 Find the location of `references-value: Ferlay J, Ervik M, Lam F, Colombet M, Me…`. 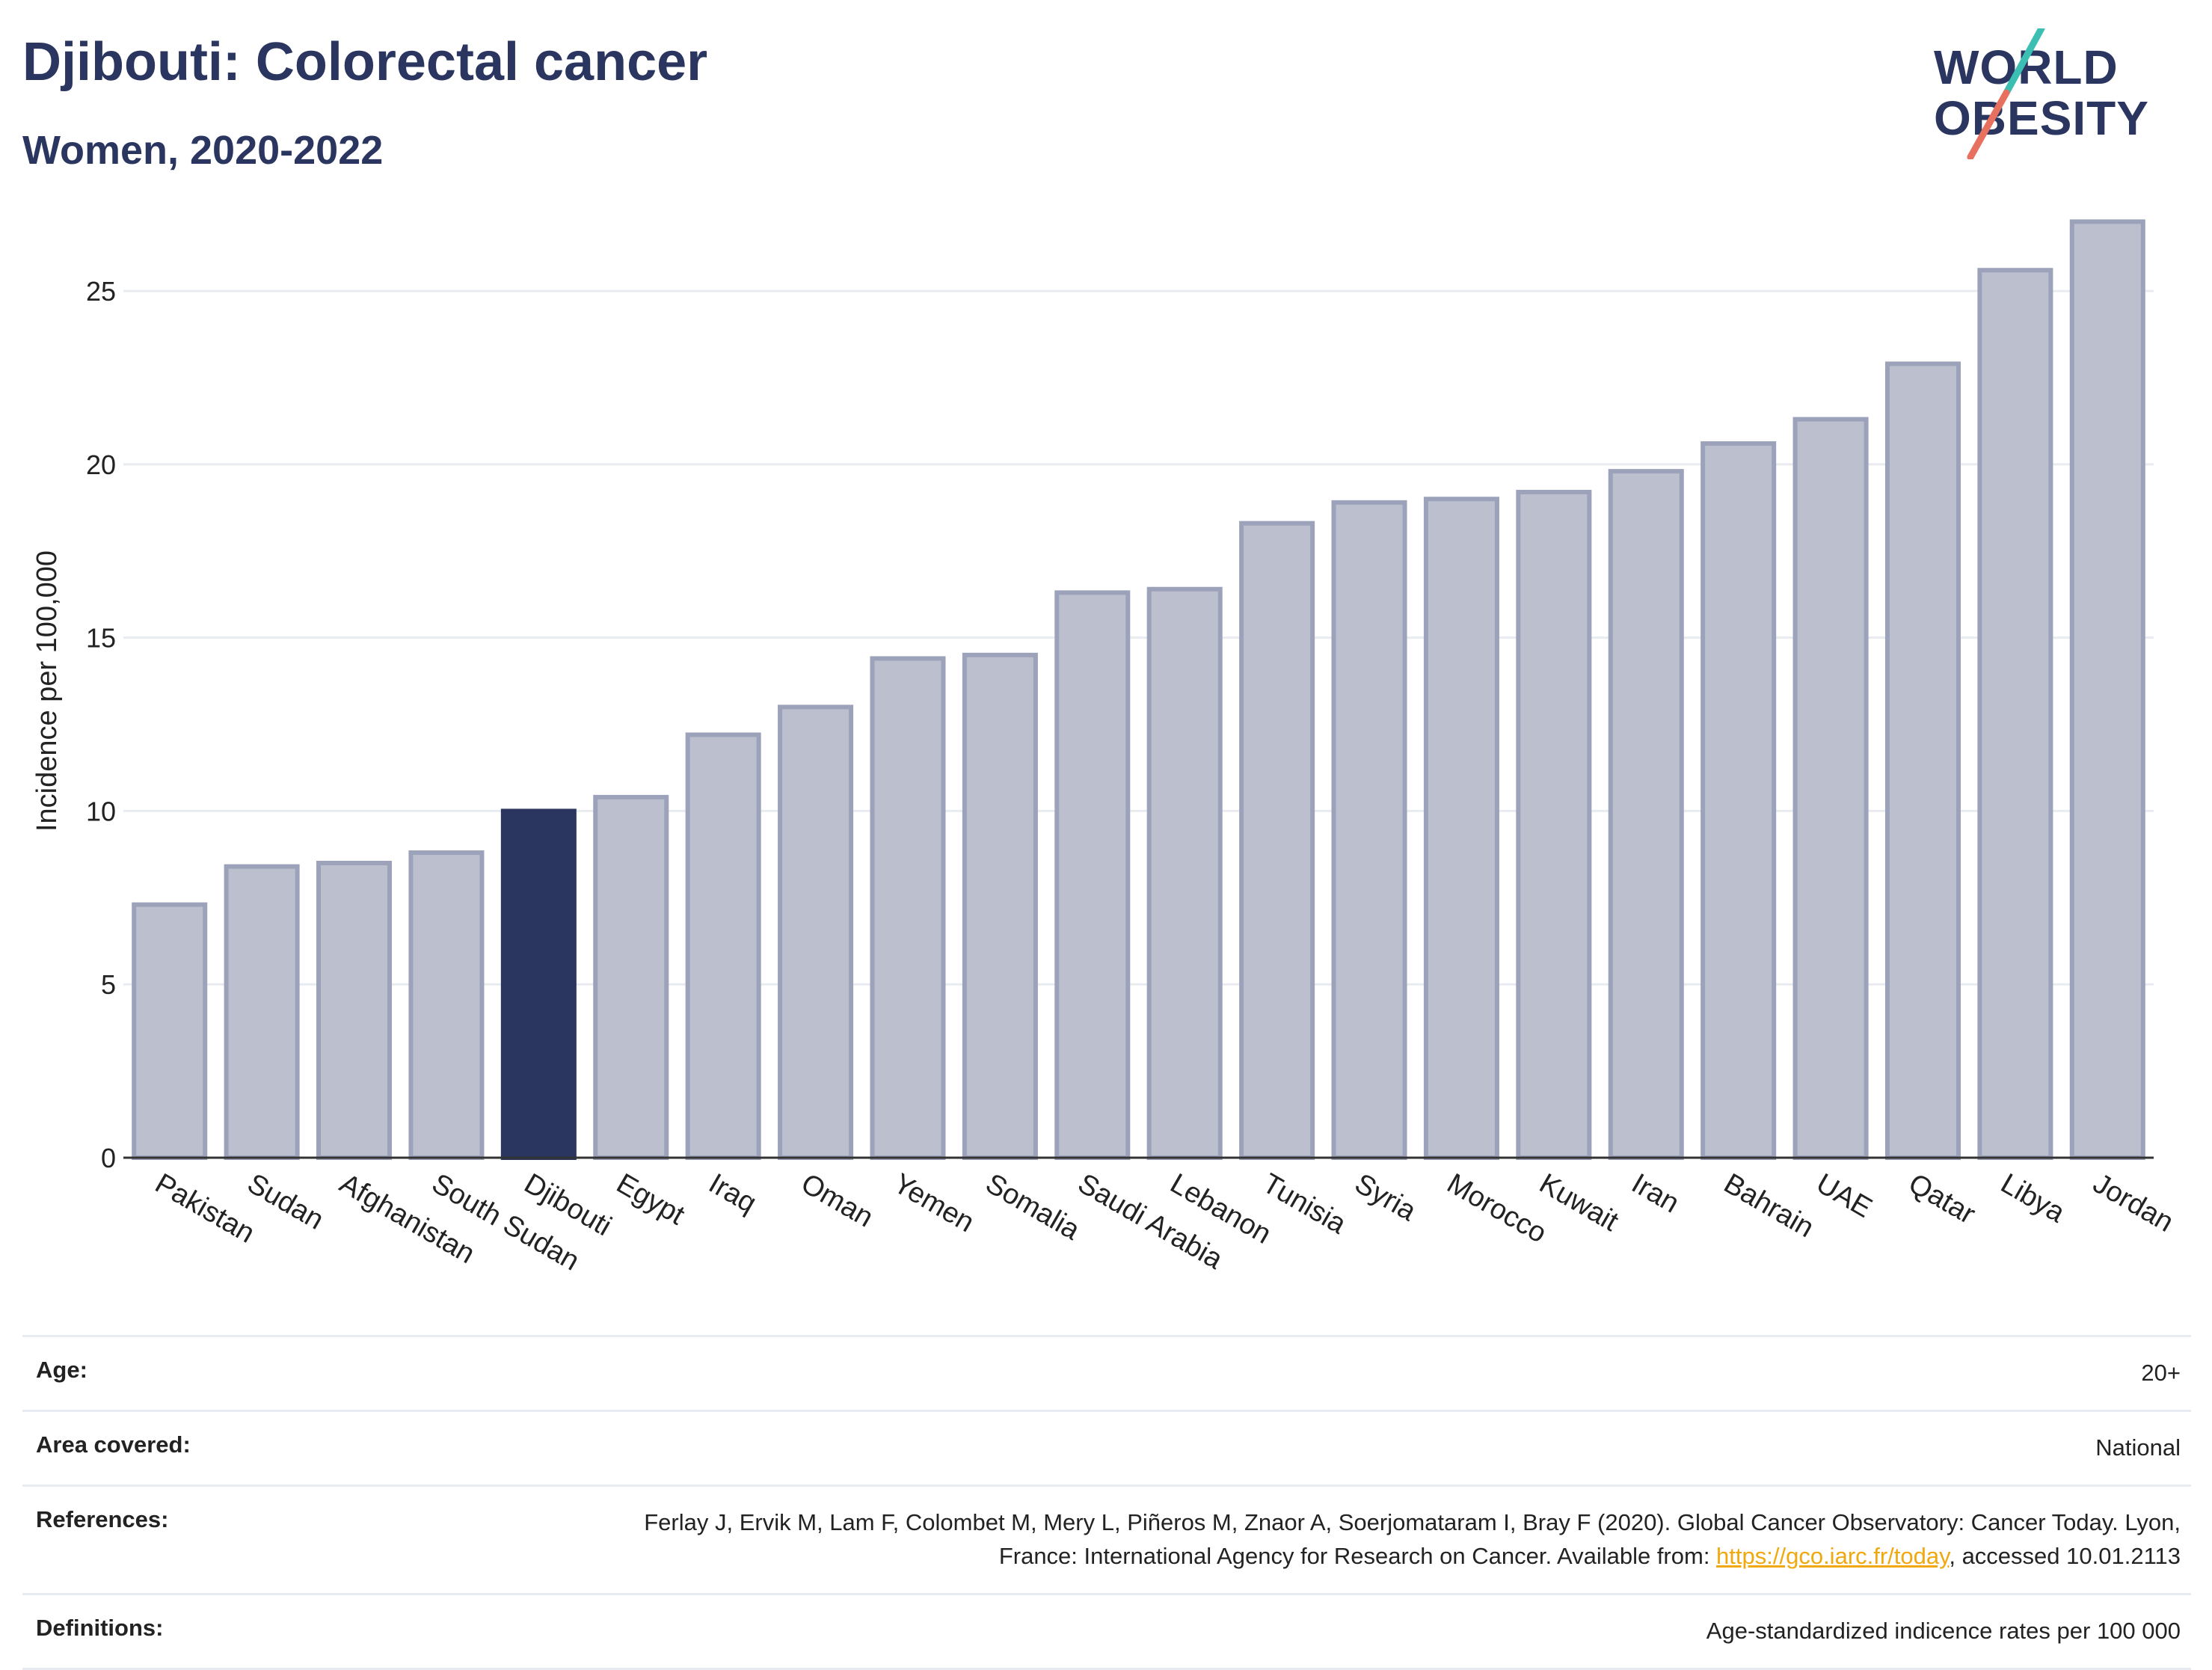

references-value: Ferlay J, Ervik M, Lam F, Colombet M, Me… is located at coordinates (1395, 1540).